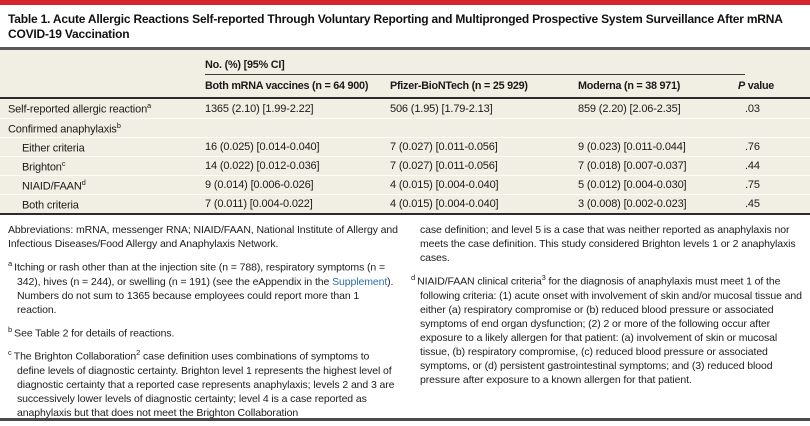 This screenshot has width=810, height=426. Describe the element at coordinates (543, 277) in the screenshot. I see `reference-3-superscript: 3` at that location.